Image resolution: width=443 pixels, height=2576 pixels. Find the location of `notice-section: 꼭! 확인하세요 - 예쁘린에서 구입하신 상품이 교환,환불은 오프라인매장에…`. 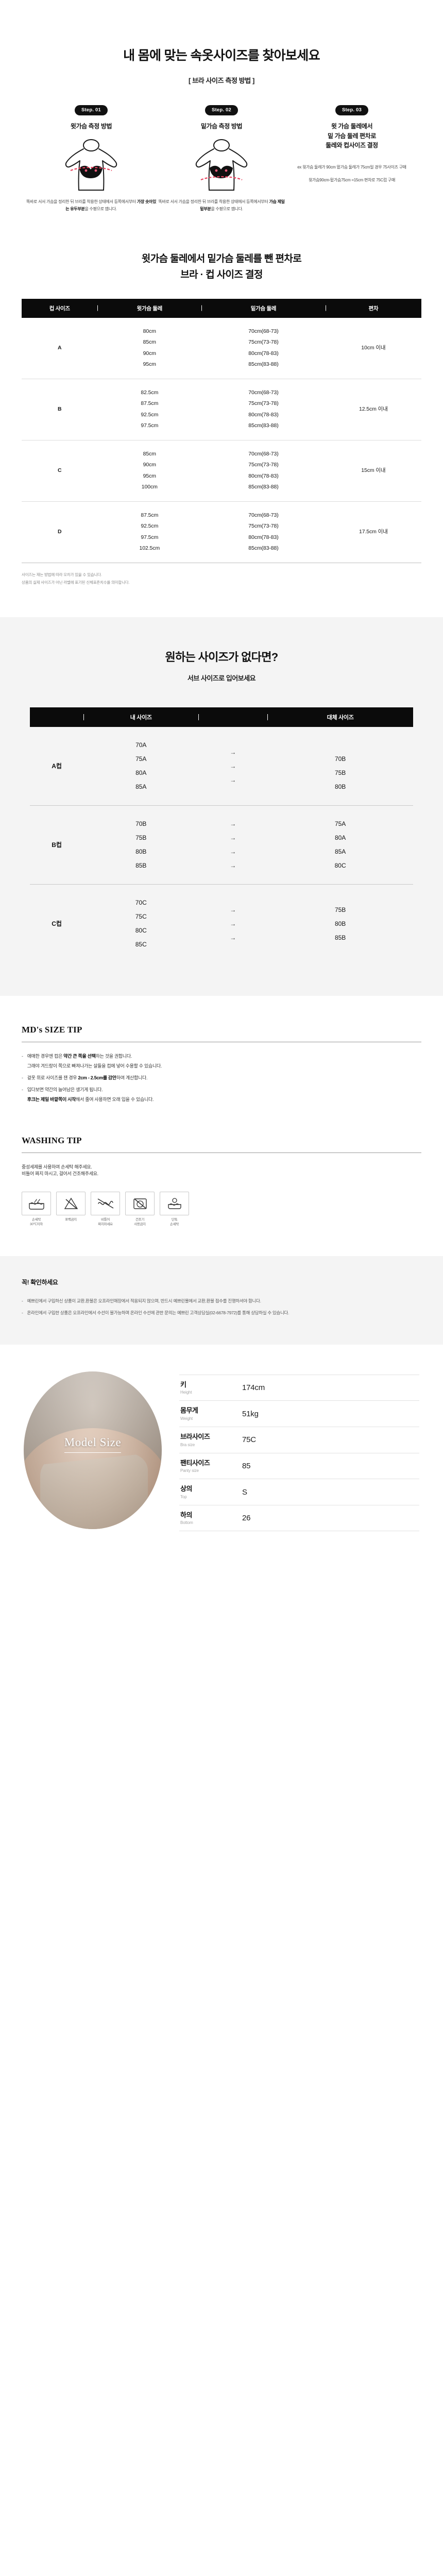

notice-section: 꼭! 확인하세요 - 예쁘린에서 구입하신 상품이 교환,환불은 오프라인매장에… is located at coordinates (221, 1300).